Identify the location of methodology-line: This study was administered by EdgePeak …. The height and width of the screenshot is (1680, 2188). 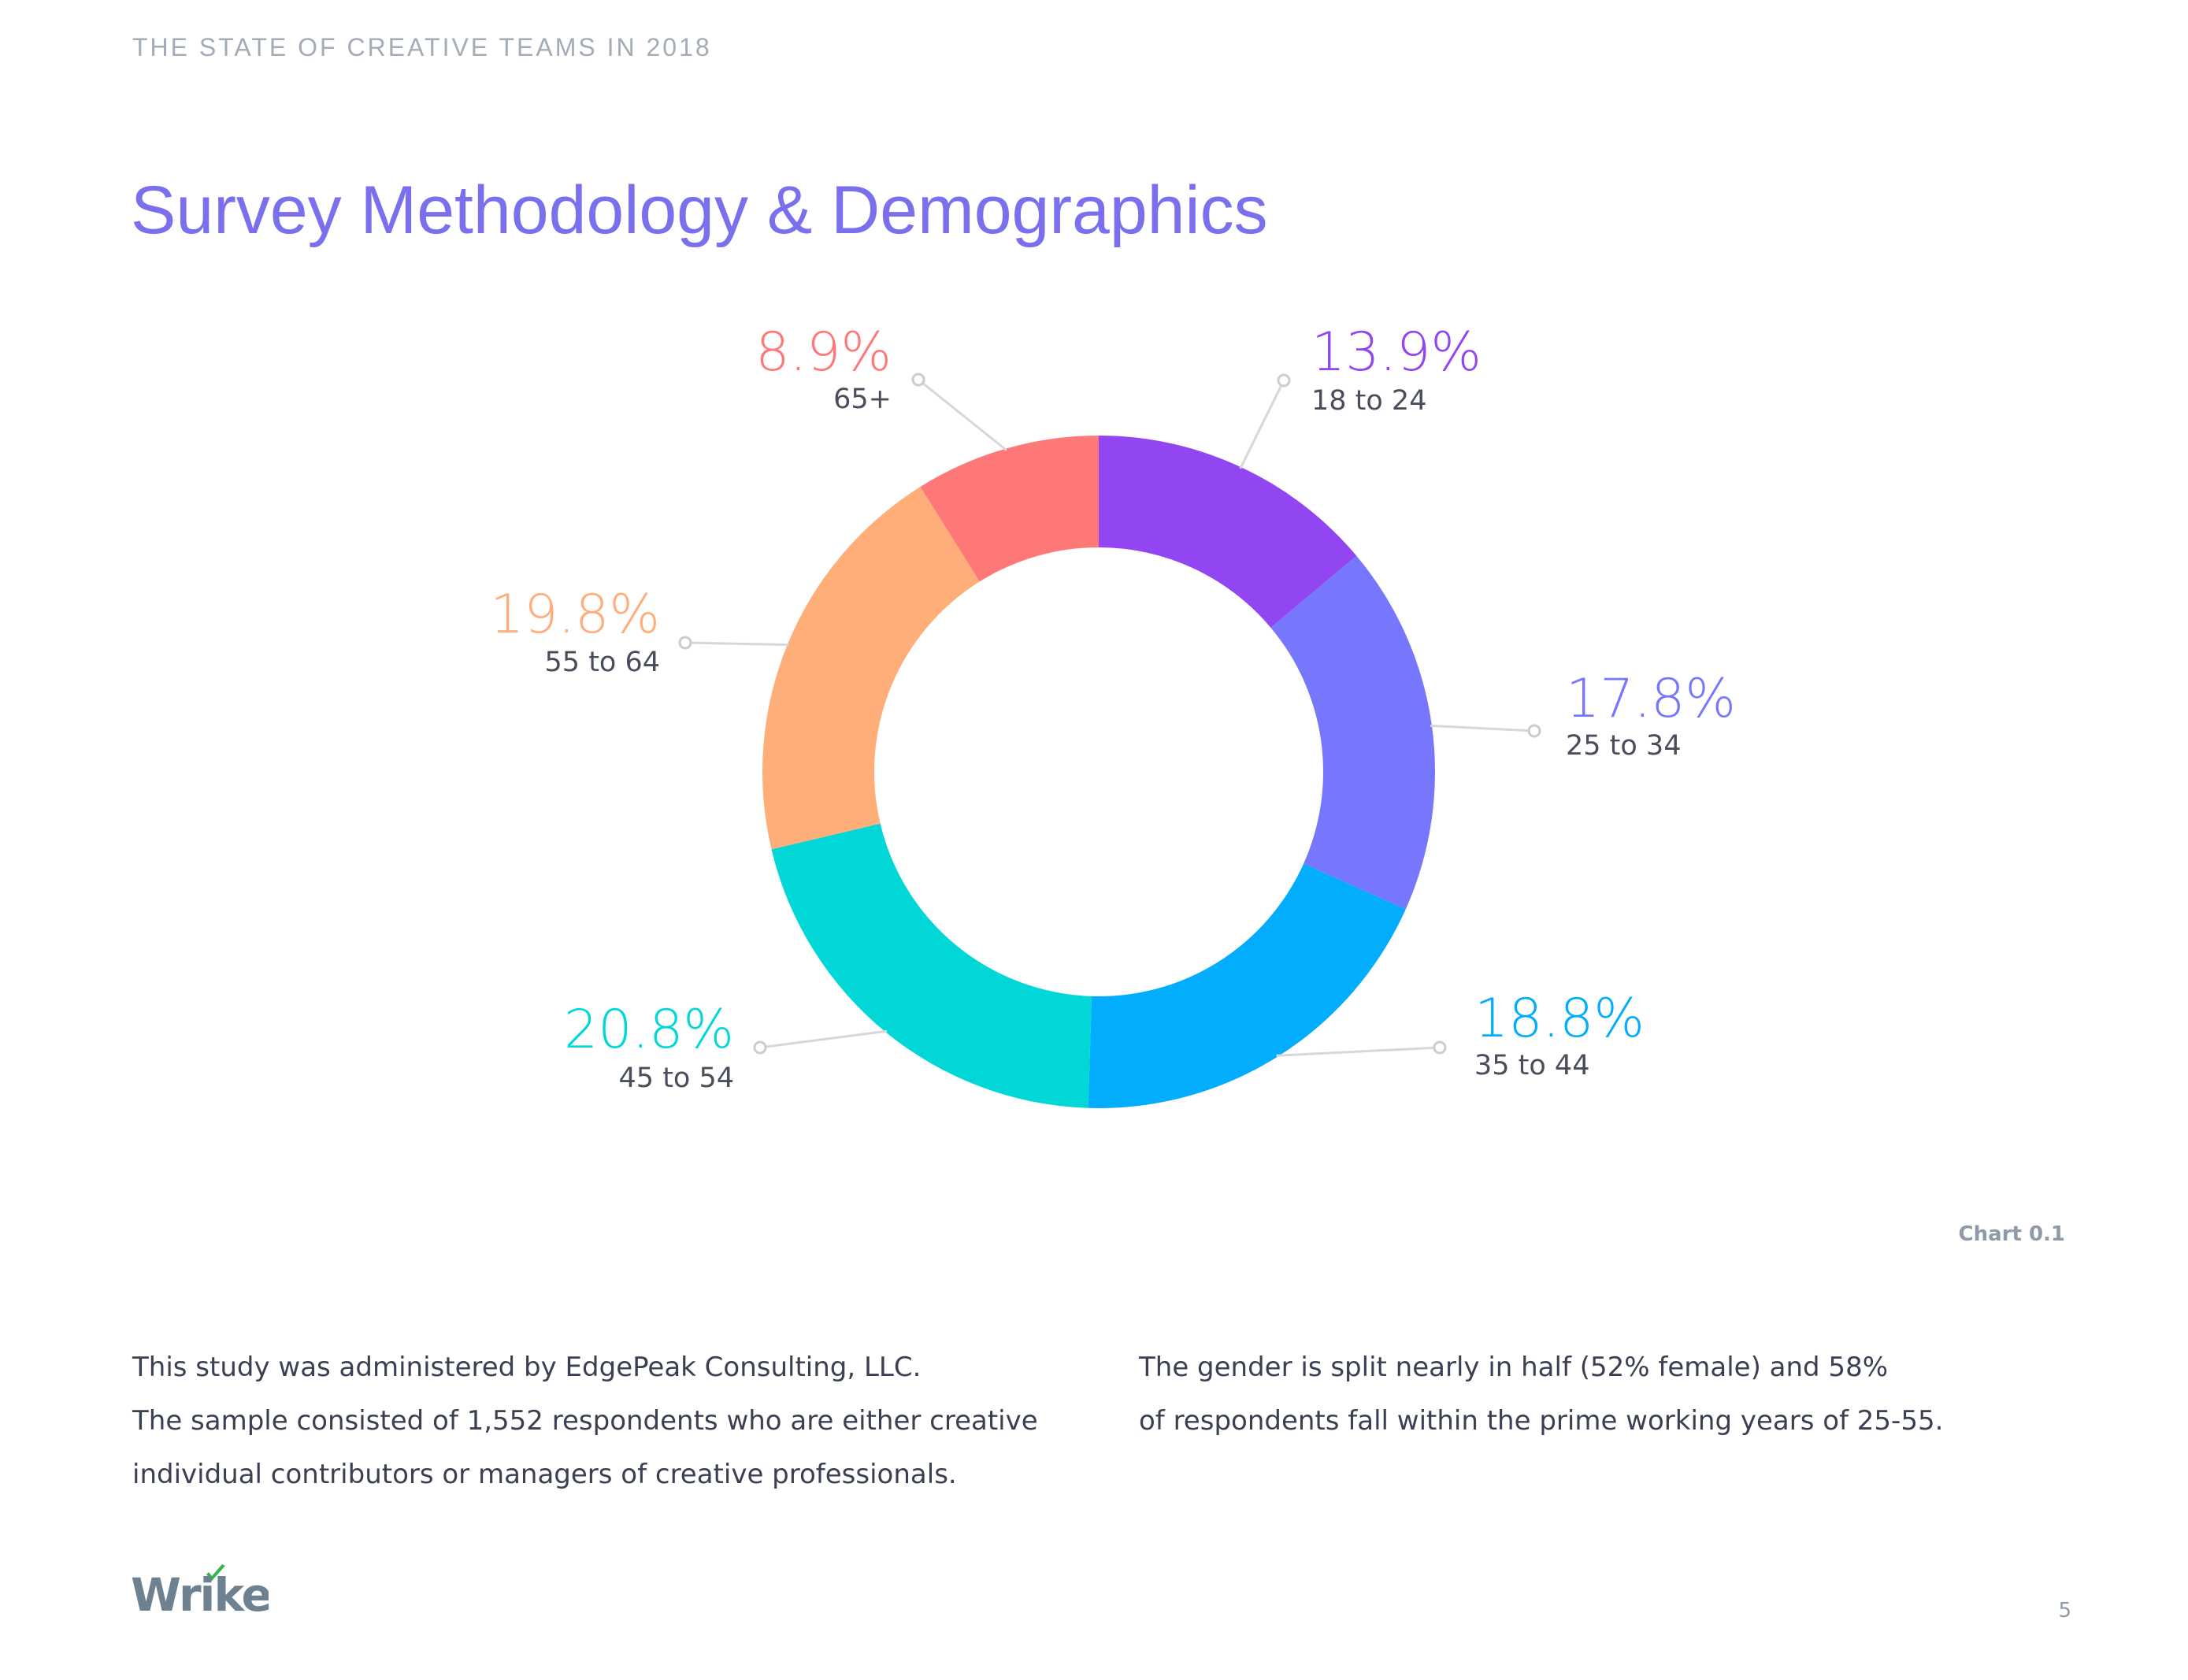
(527, 1367).